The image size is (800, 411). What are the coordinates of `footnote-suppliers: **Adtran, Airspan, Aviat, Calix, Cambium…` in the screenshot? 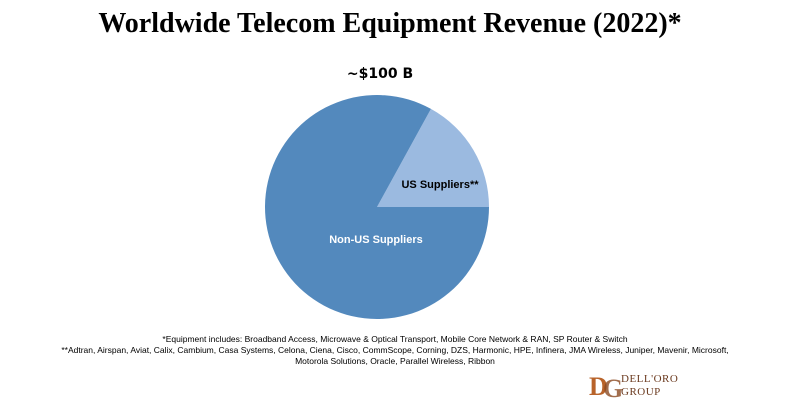 It's located at (395, 350).